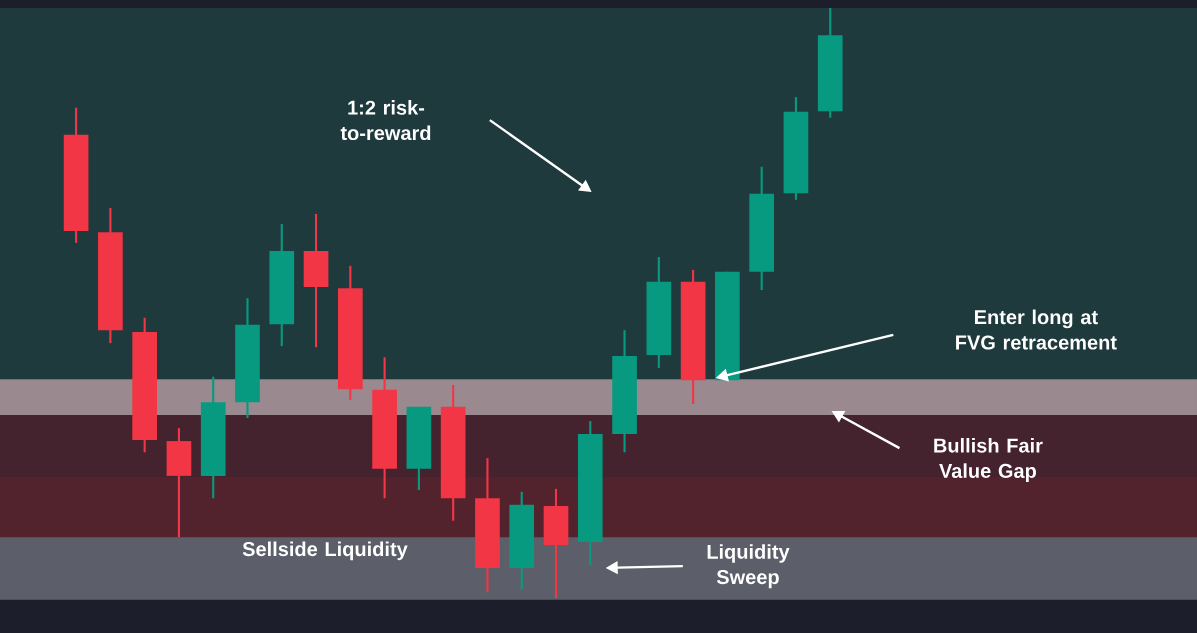  What do you see at coordinates (325, 551) in the screenshot?
I see `band-label: Sellside Liquidity` at bounding box center [325, 551].